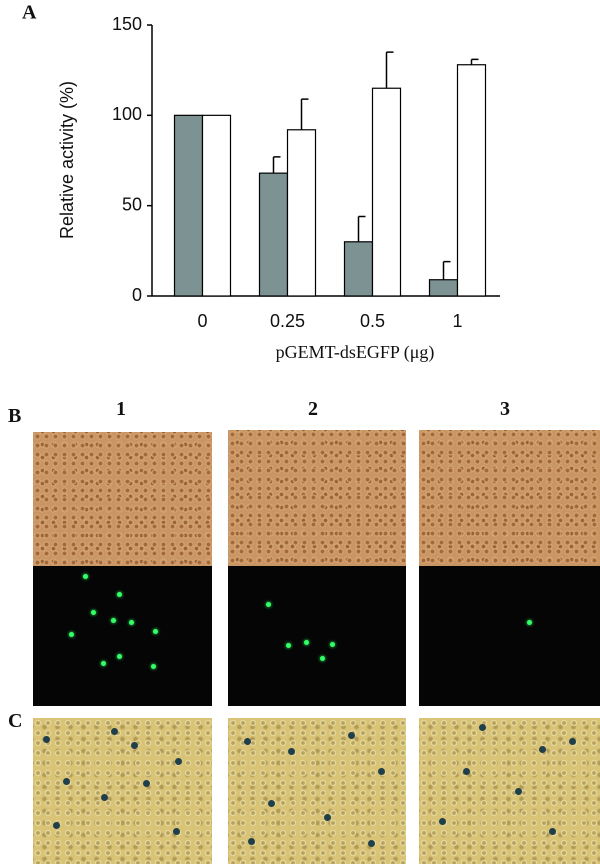  What do you see at coordinates (505, 409) in the screenshot?
I see `column-label: 3` at bounding box center [505, 409].